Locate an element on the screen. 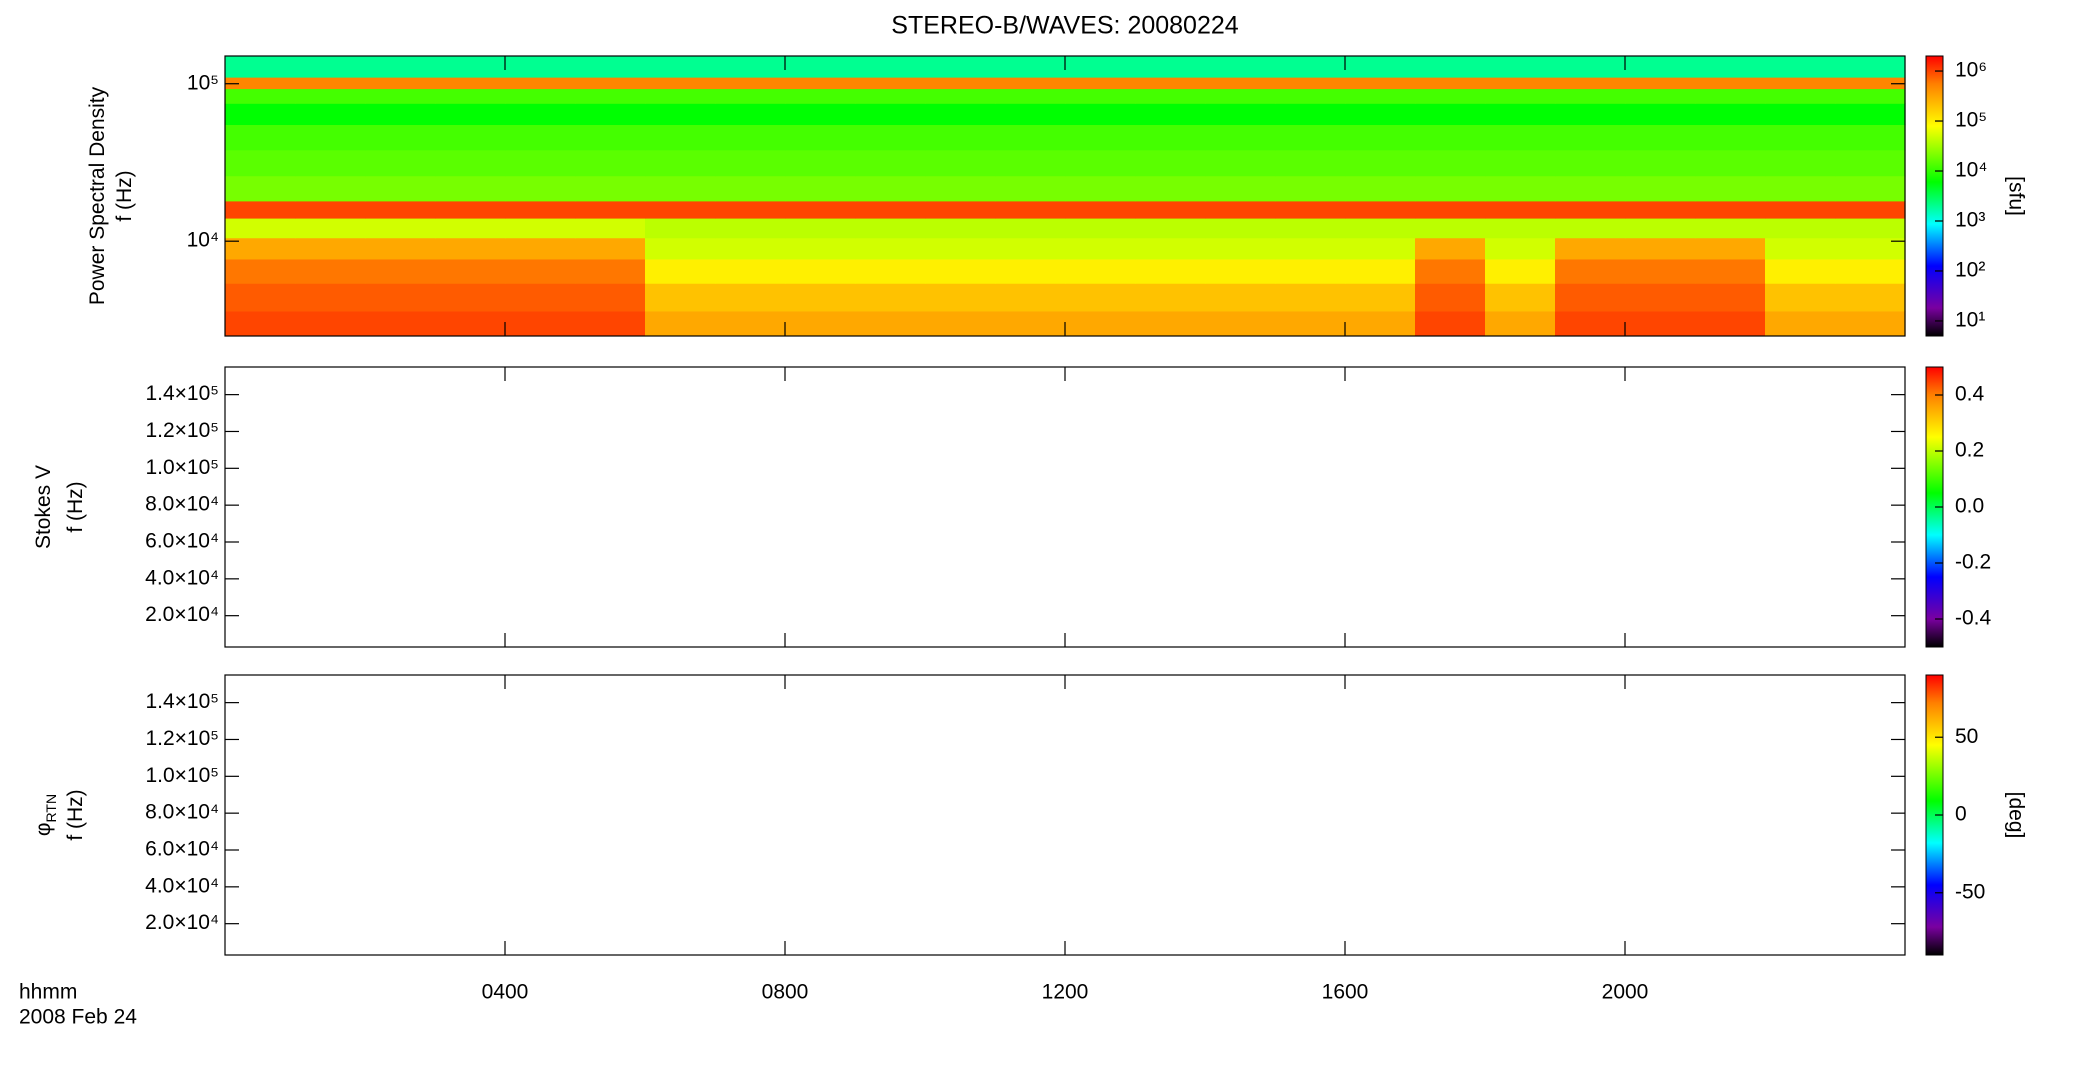  y-tick-label: 10⁴ is located at coordinates (203, 240).